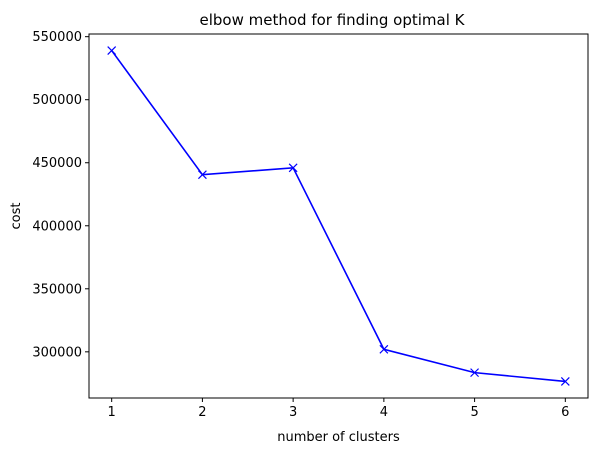  I want to click on y-tick-label: 500000, so click(57, 100).